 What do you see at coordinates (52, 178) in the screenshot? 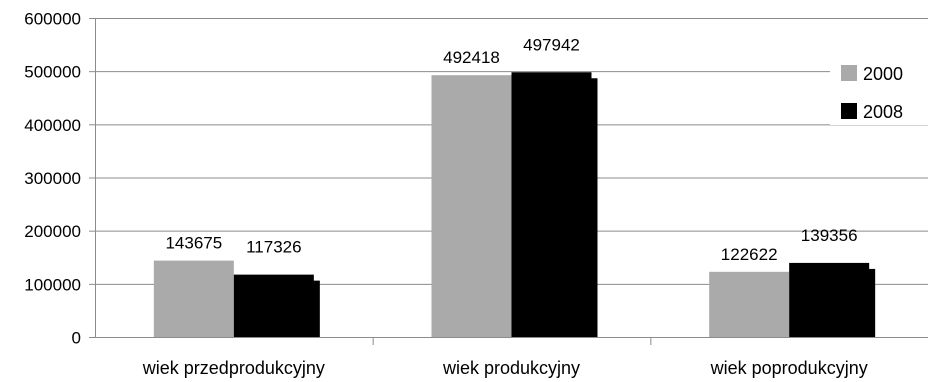
I see `y-tick-label: 300000` at bounding box center [52, 178].